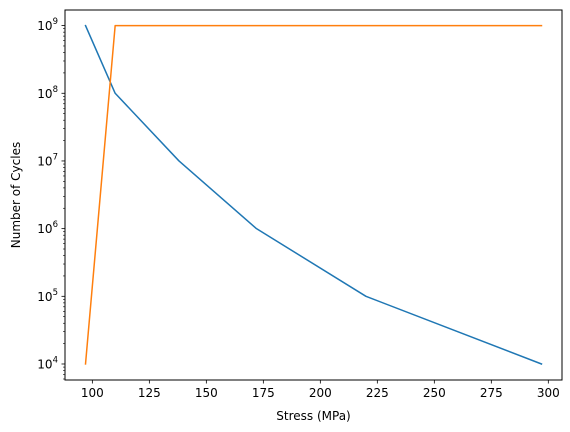  Describe the element at coordinates (51, 198) in the screenshot. I see `y-axis-ticks: 10⁴ 10⁵ 10⁶ 10⁷ 10⁸ 10⁹` at that location.